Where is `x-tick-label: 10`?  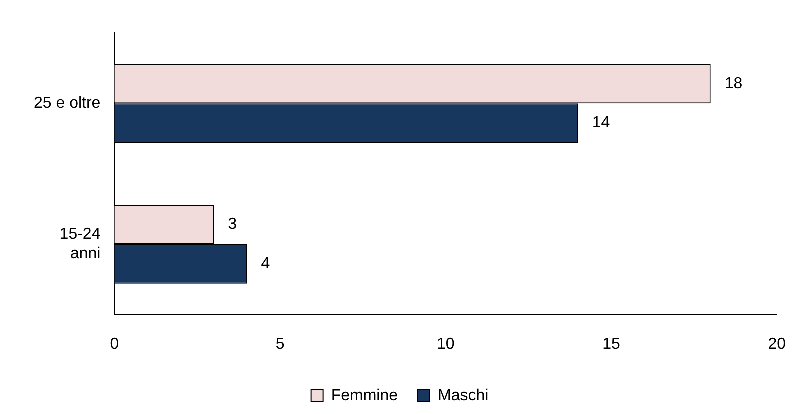
x-tick-label: 10 is located at coordinates (446, 344).